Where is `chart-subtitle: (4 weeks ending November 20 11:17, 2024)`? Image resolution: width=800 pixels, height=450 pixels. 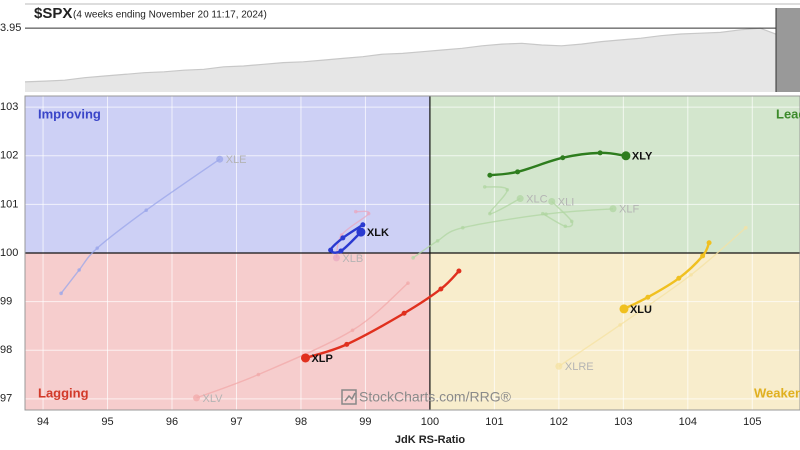 chart-subtitle: (4 weeks ending November 20 11:17, 2024) is located at coordinates (170, 15).